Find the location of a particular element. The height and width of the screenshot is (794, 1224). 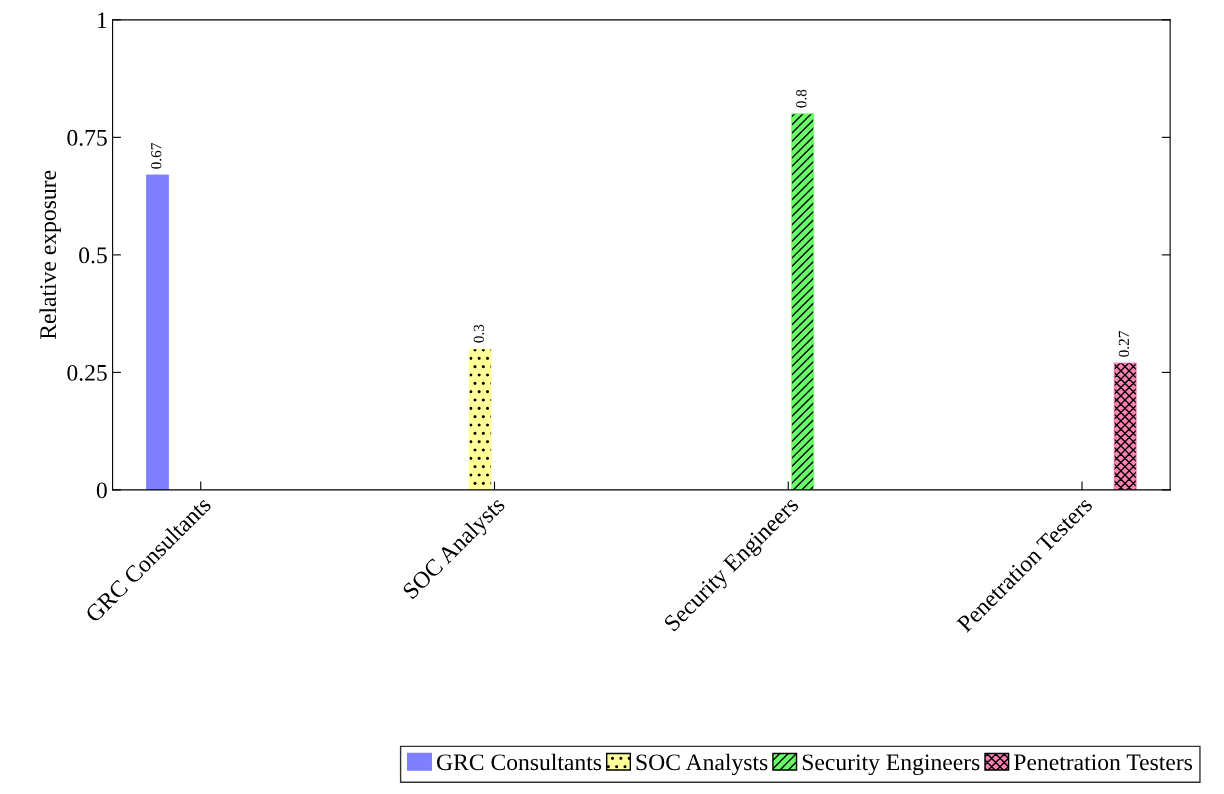

legend-label: Security Engineers is located at coordinates (891, 765).